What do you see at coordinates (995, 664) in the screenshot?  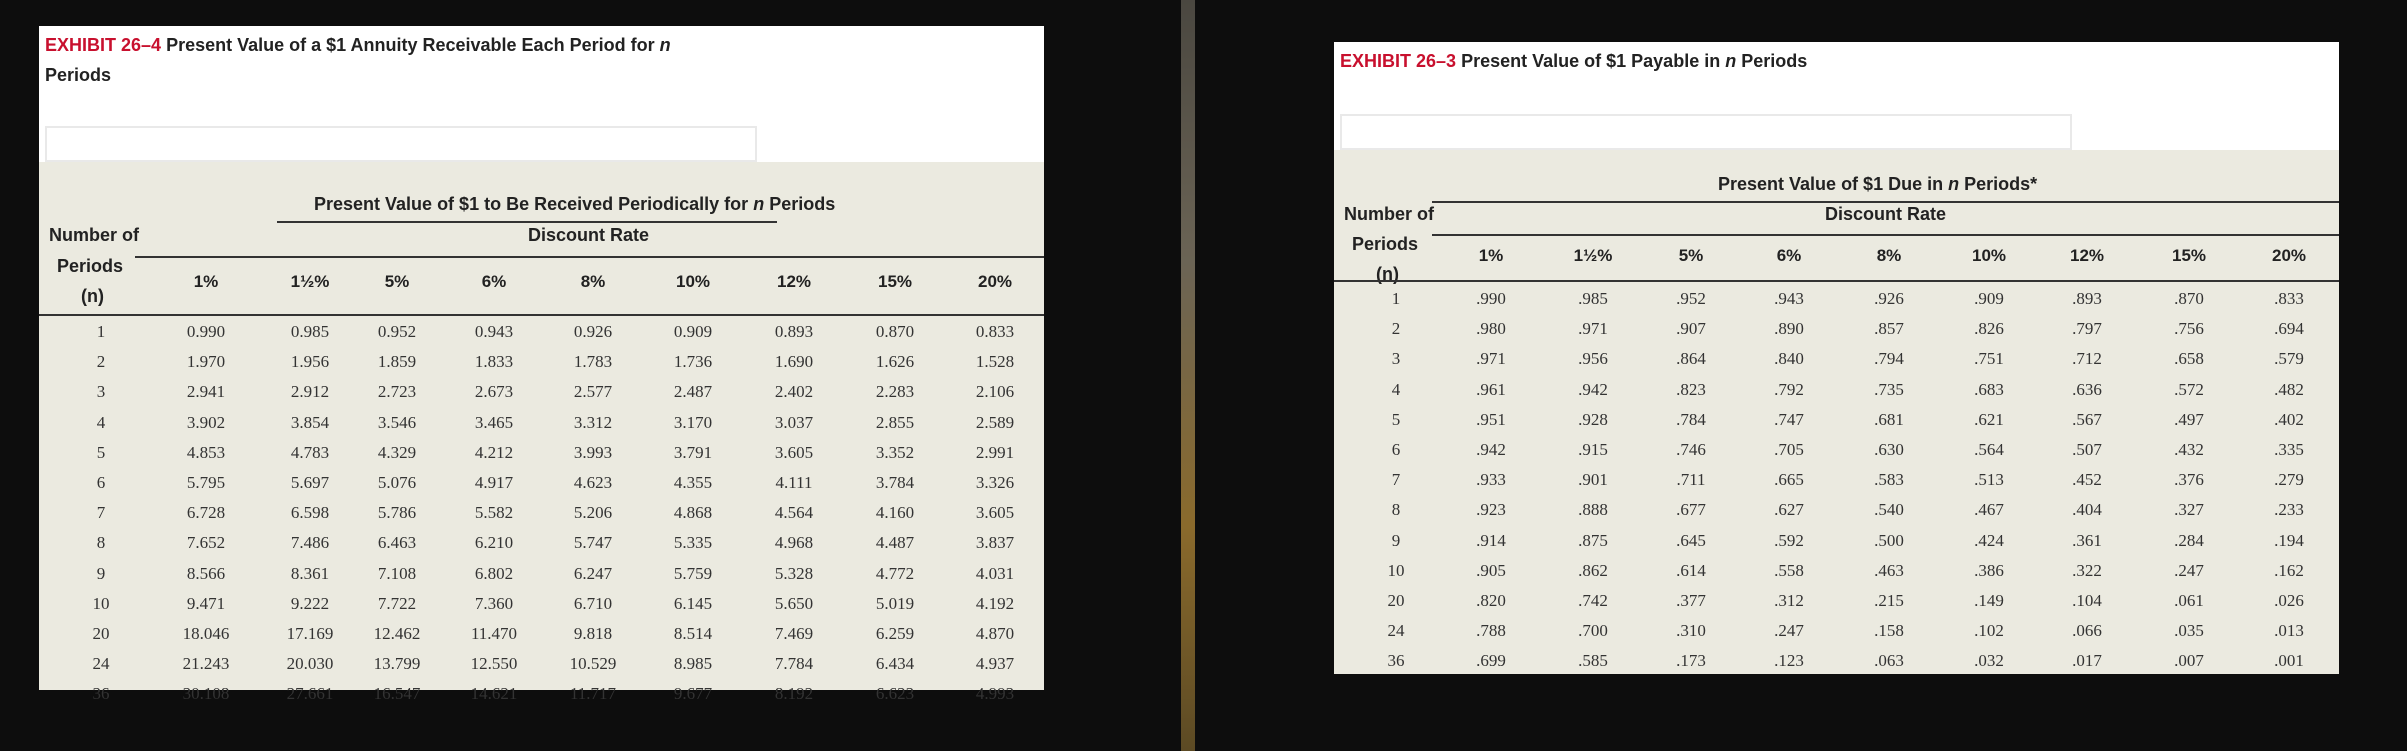 I see `table-cell: 4.937` at bounding box center [995, 664].